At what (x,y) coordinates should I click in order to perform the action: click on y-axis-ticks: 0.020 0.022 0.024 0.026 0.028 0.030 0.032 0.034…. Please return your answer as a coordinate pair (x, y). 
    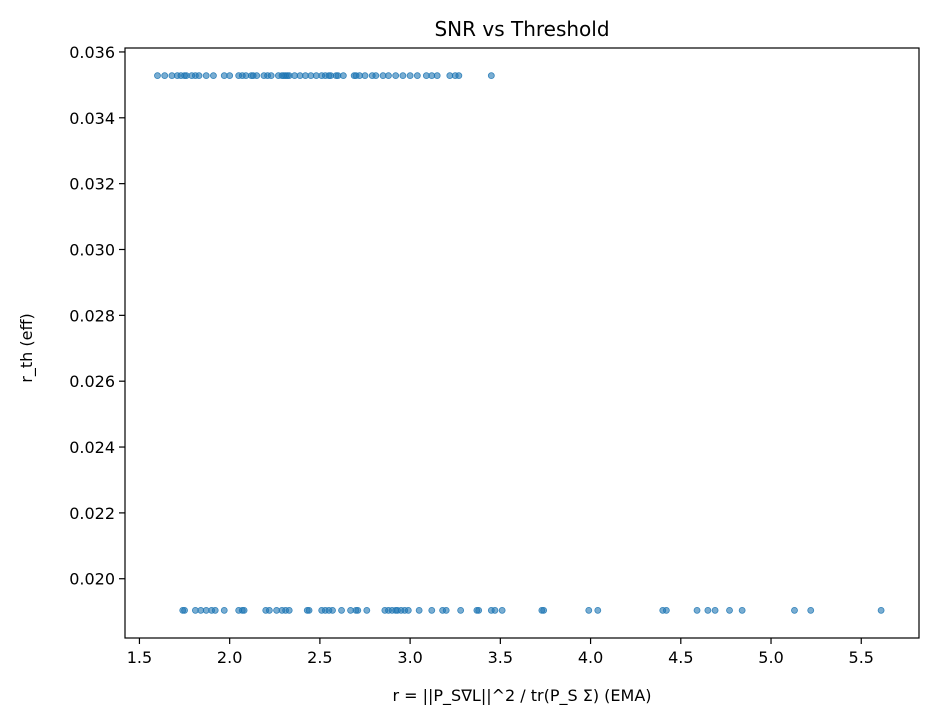
    Looking at the image, I should click on (97, 316).